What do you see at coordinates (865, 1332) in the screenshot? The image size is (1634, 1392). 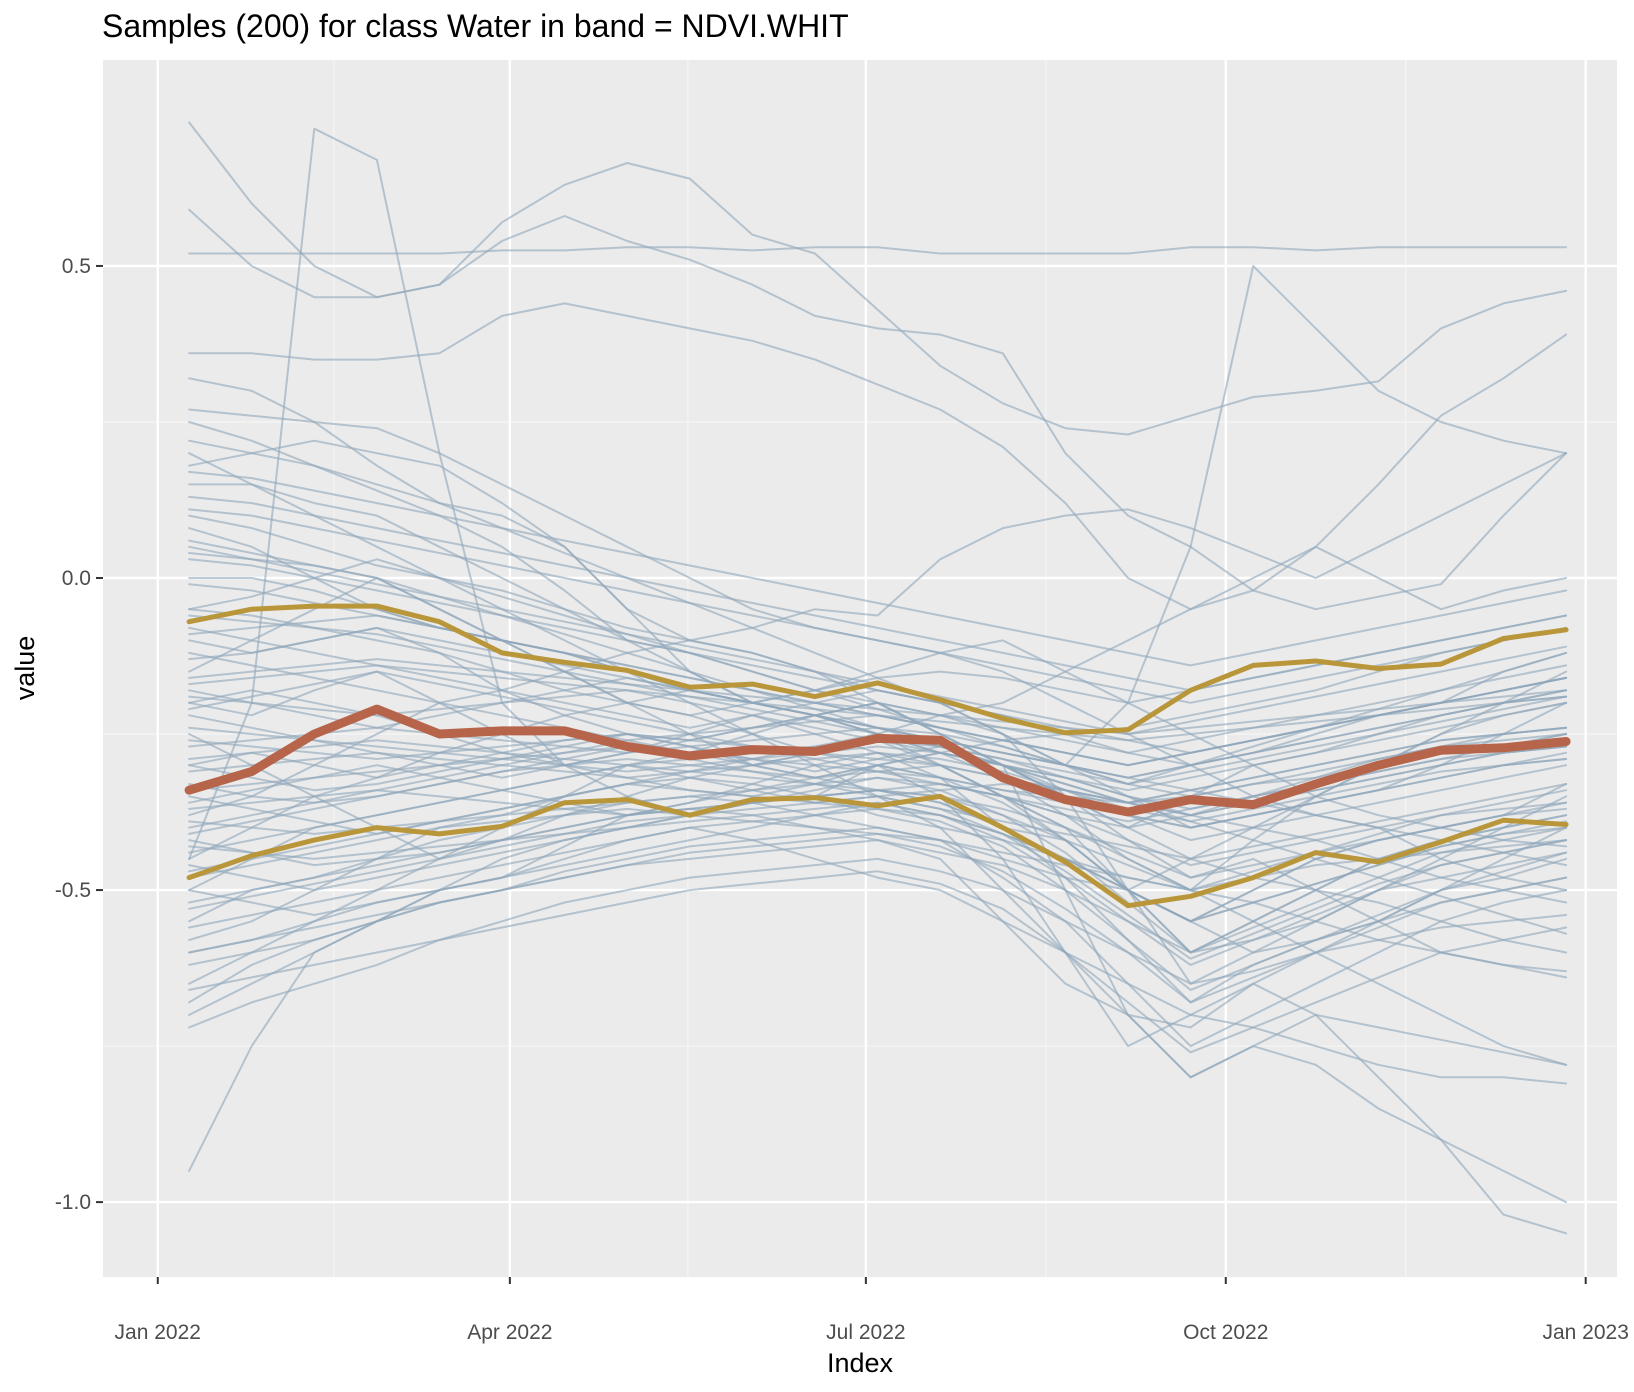 I see `x-tick-label: Jul 2022` at bounding box center [865, 1332].